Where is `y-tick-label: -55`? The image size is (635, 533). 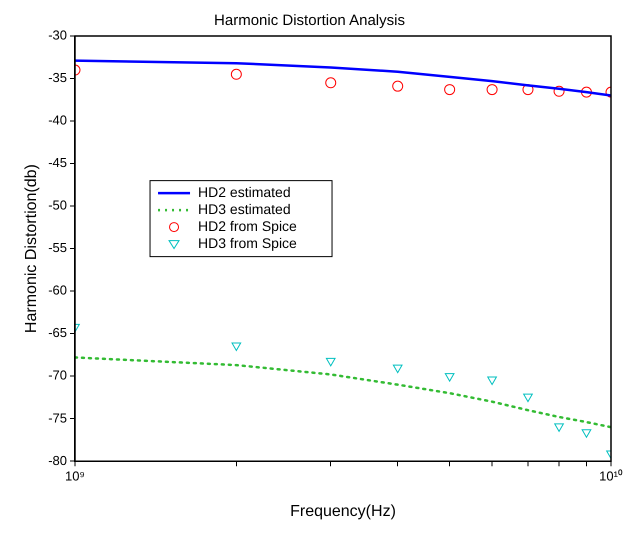 y-tick-label: -55 is located at coordinates (57, 248).